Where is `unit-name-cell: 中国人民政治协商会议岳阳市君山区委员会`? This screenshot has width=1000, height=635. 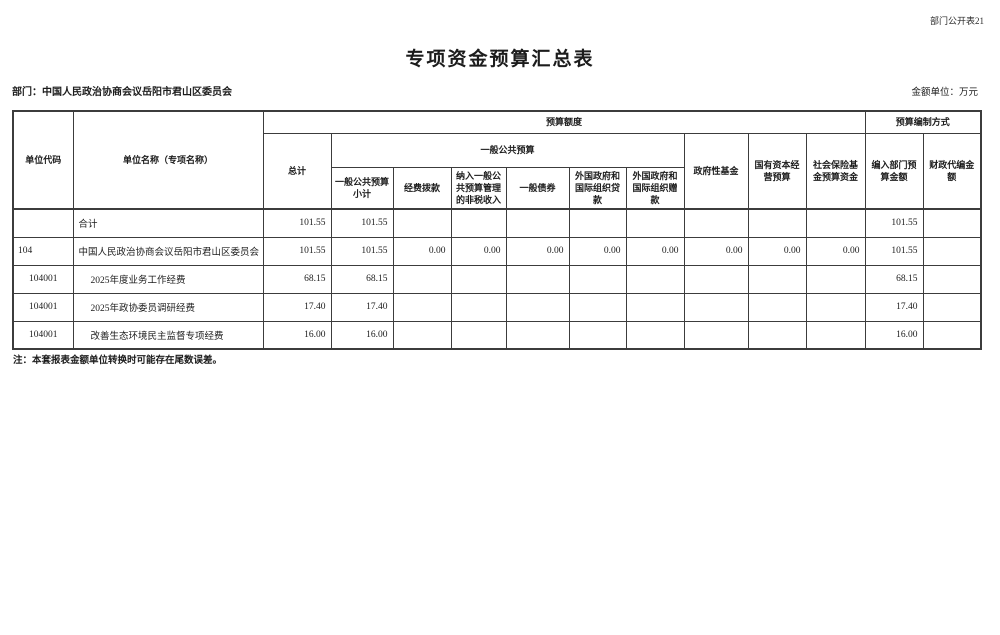
unit-name-cell: 中国人民政治协商会议岳阳市君山区委员会 is located at coordinates (168, 251).